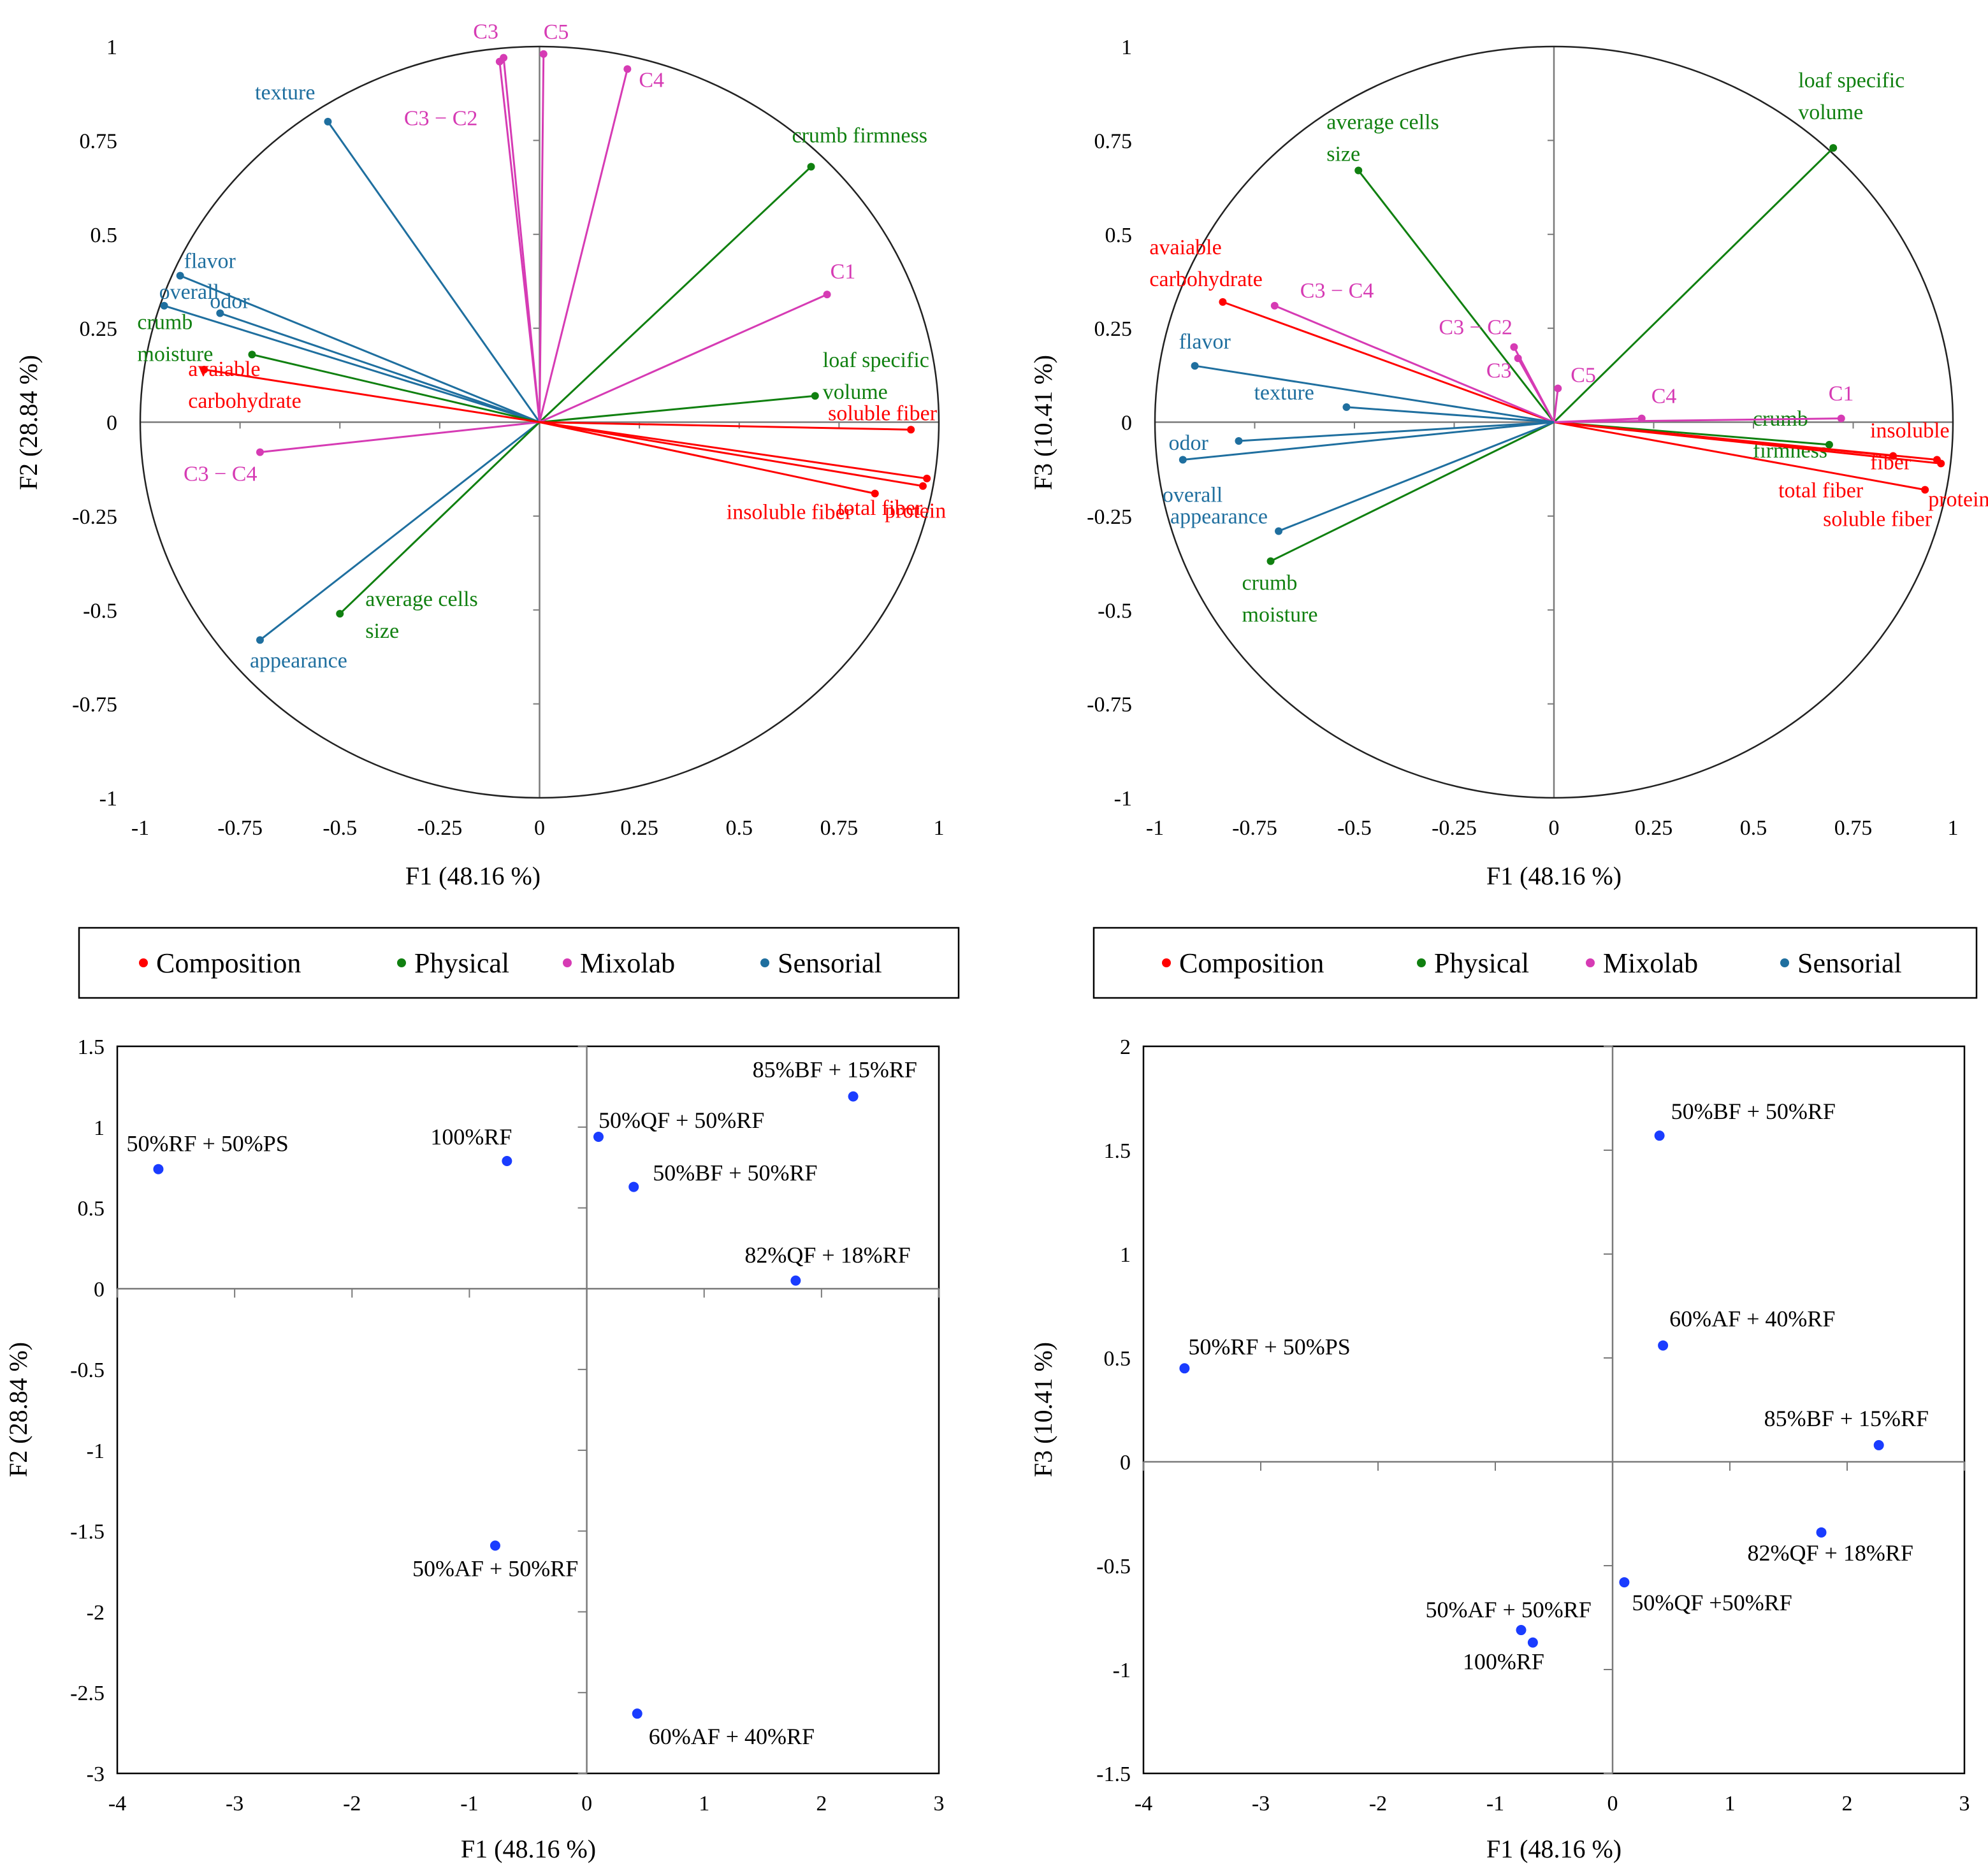 This screenshot has width=1988, height=1876. Describe the element at coordinates (764, 962) in the screenshot. I see `legend-marker-sensorial` at that location.